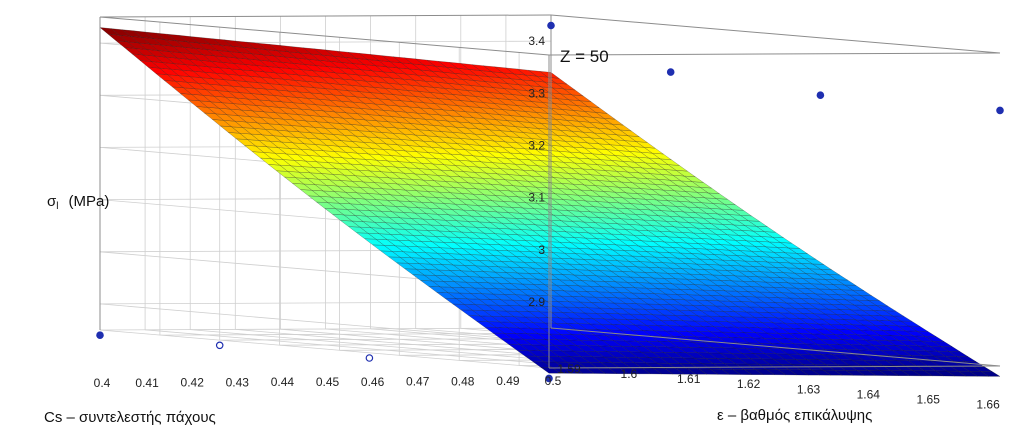 This screenshot has height=434, width=1017. What do you see at coordinates (775, 347) in the screenshot?
I see `x-axis-line` at bounding box center [775, 347].